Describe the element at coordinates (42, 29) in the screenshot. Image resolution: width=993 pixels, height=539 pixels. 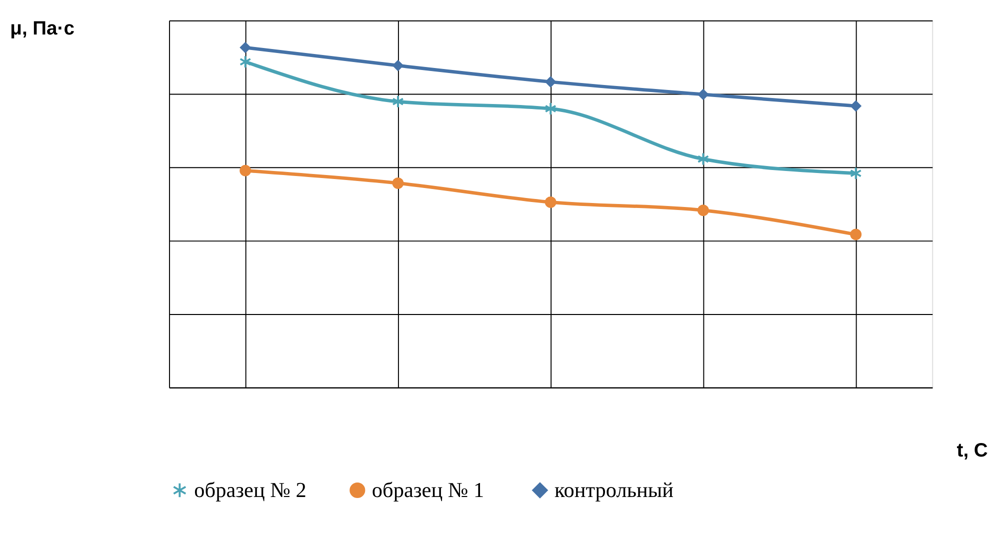
I see `y-axis-title: μ, Па·с` at that location.